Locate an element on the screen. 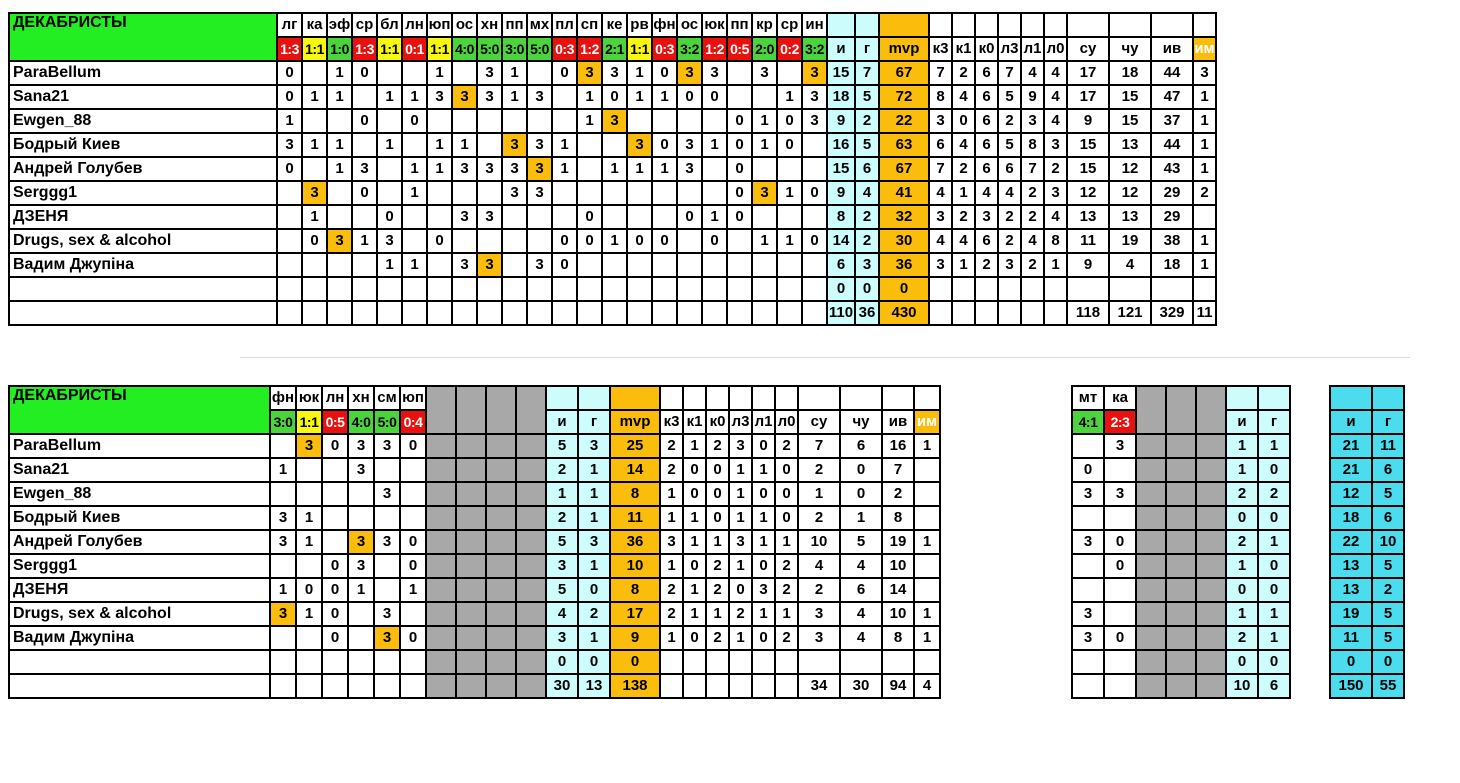 This screenshot has width=1460, height=783. stat-value: 16 is located at coordinates (898, 446).